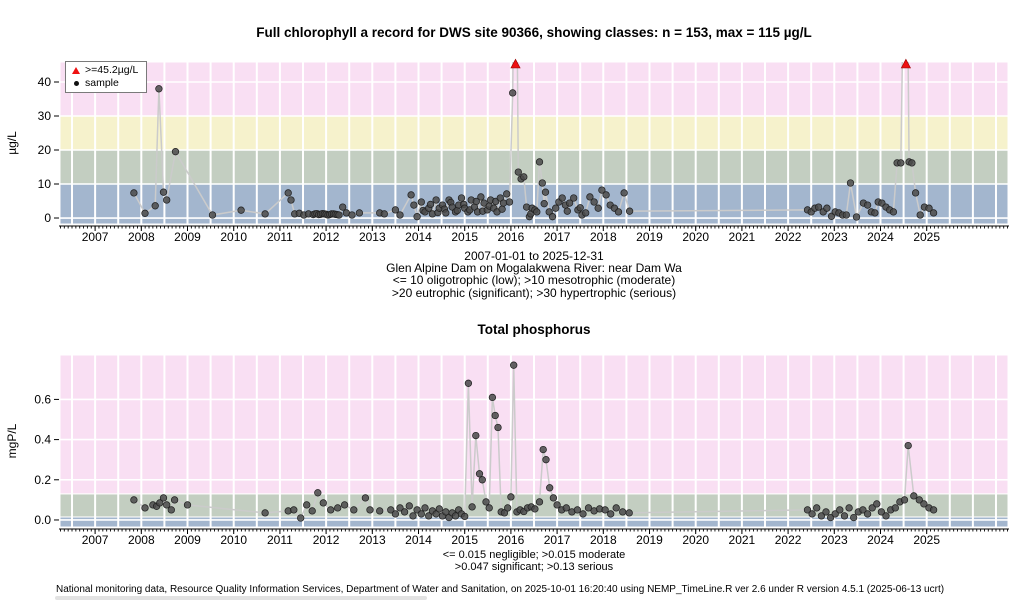 The height and width of the screenshot is (600, 1024). Describe the element at coordinates (95, 540) in the screenshot. I see `x-axis-year-label: 2007` at that location.